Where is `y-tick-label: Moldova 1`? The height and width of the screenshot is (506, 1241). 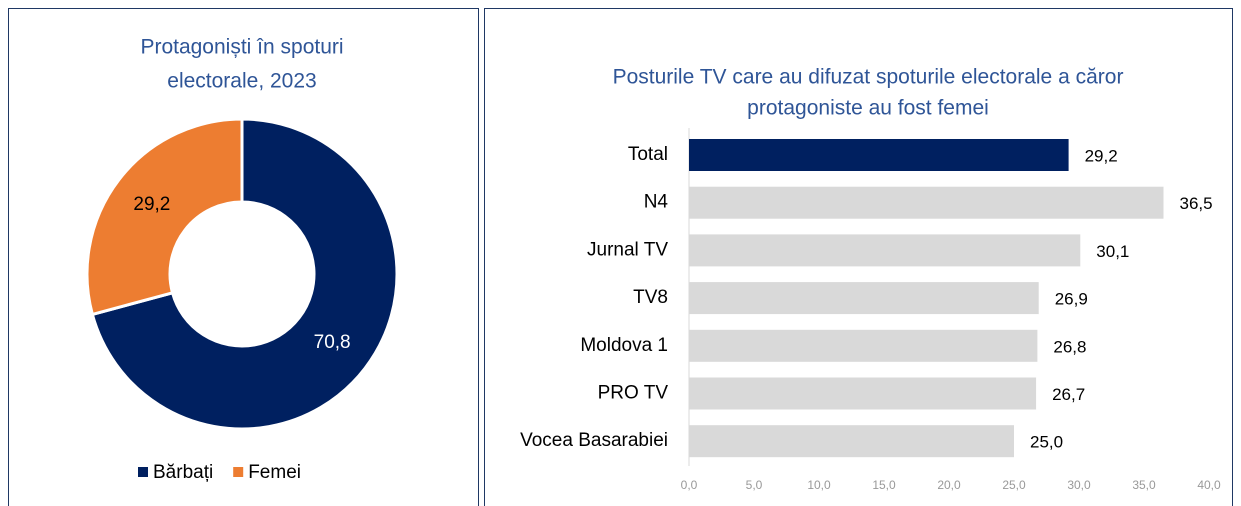 y-tick-label: Moldova 1 is located at coordinates (624, 345).